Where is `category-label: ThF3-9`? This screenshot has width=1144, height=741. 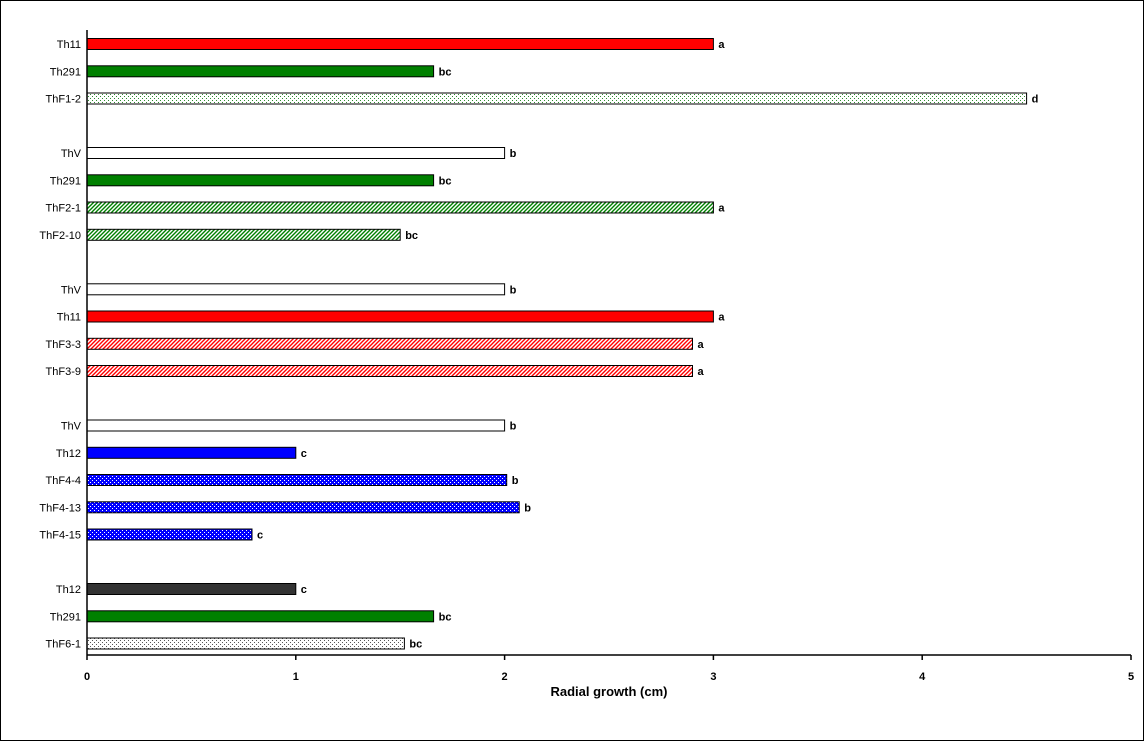 category-label: ThF3-9 is located at coordinates (63, 372).